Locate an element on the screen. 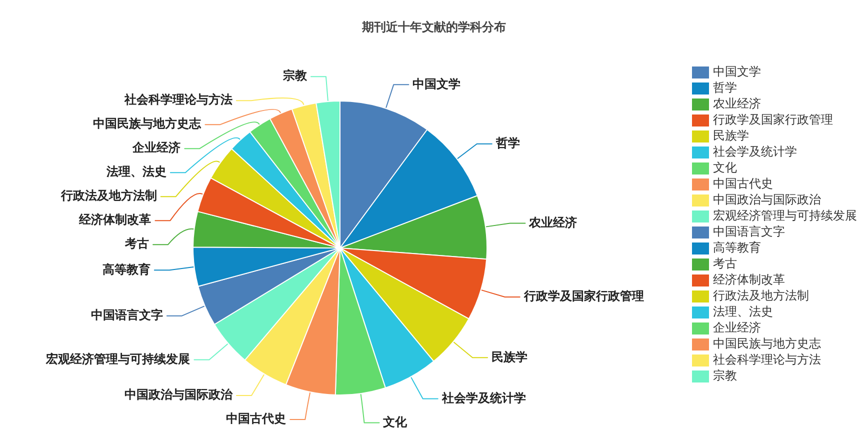  legend-label: 行政法及地方法制 is located at coordinates (761, 295).